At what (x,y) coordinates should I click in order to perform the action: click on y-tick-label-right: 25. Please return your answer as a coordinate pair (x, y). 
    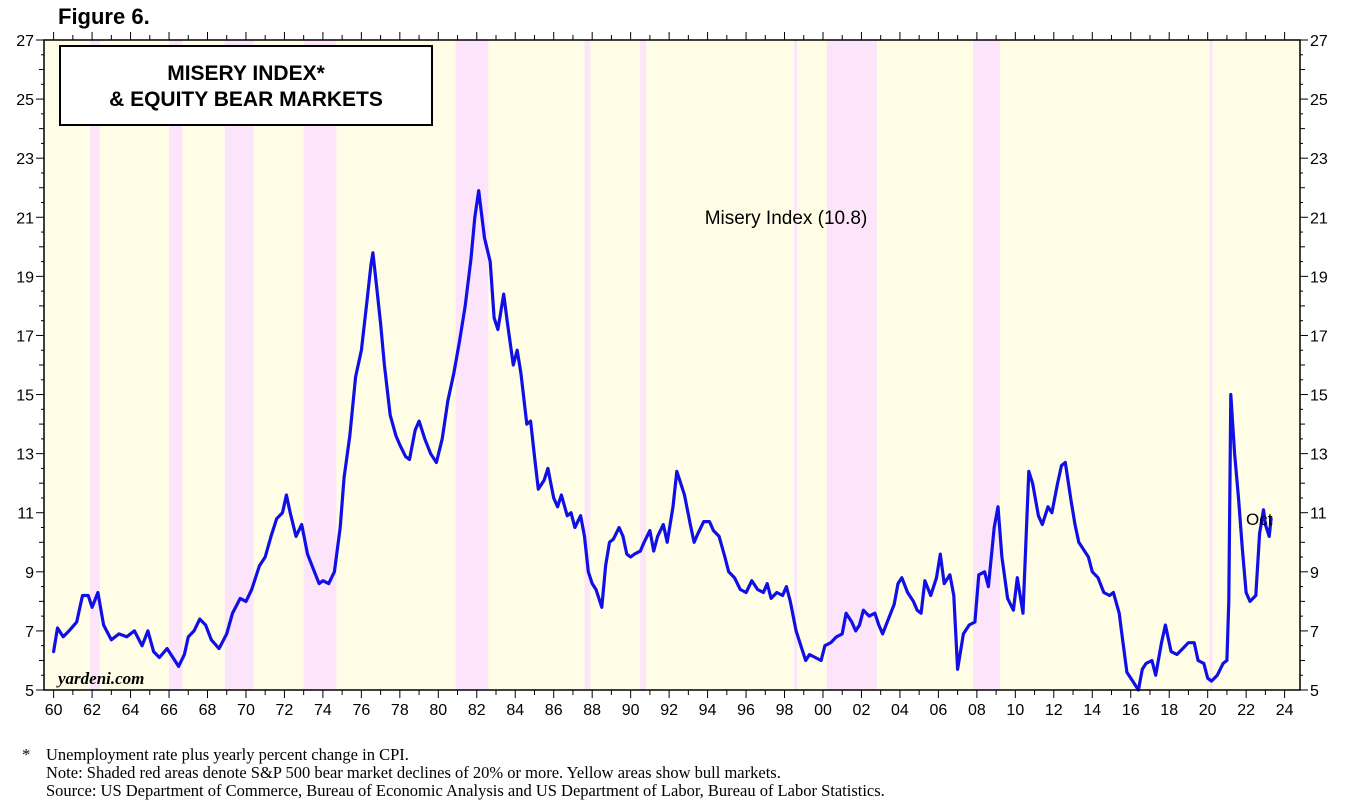
    Looking at the image, I should click on (1319, 100).